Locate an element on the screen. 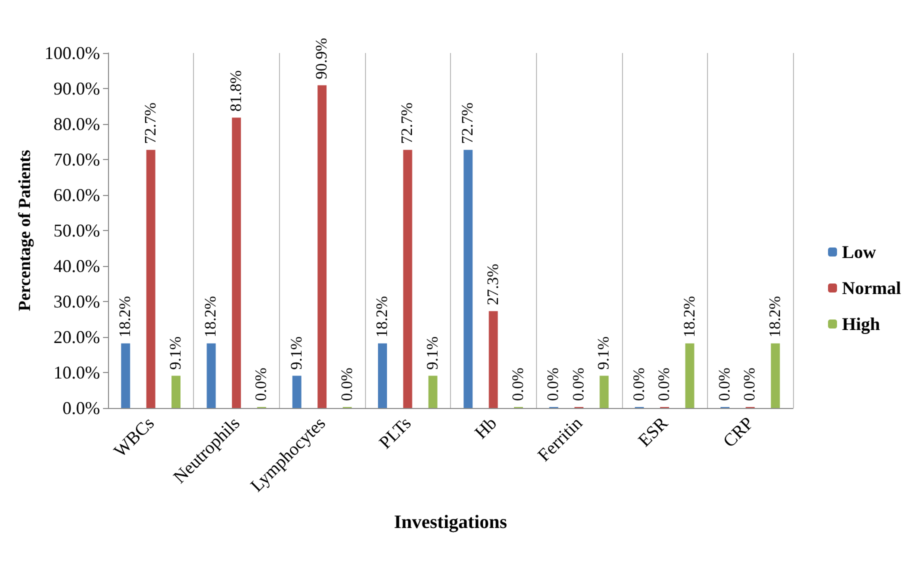 This screenshot has height=576, width=917. data-label: 81.8% is located at coordinates (236, 91).